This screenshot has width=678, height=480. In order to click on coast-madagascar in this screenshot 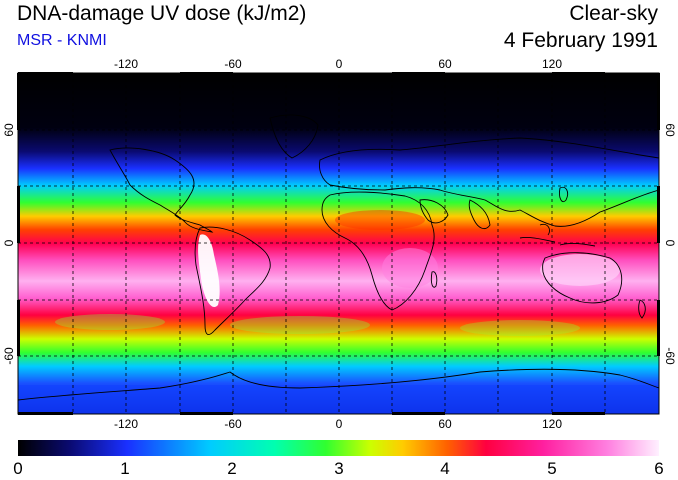, I will do `click(434, 279)`.